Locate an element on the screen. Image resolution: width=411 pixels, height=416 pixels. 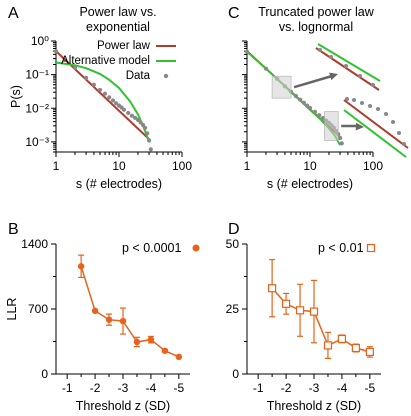
panel-letter-d: D is located at coordinates (234, 229).